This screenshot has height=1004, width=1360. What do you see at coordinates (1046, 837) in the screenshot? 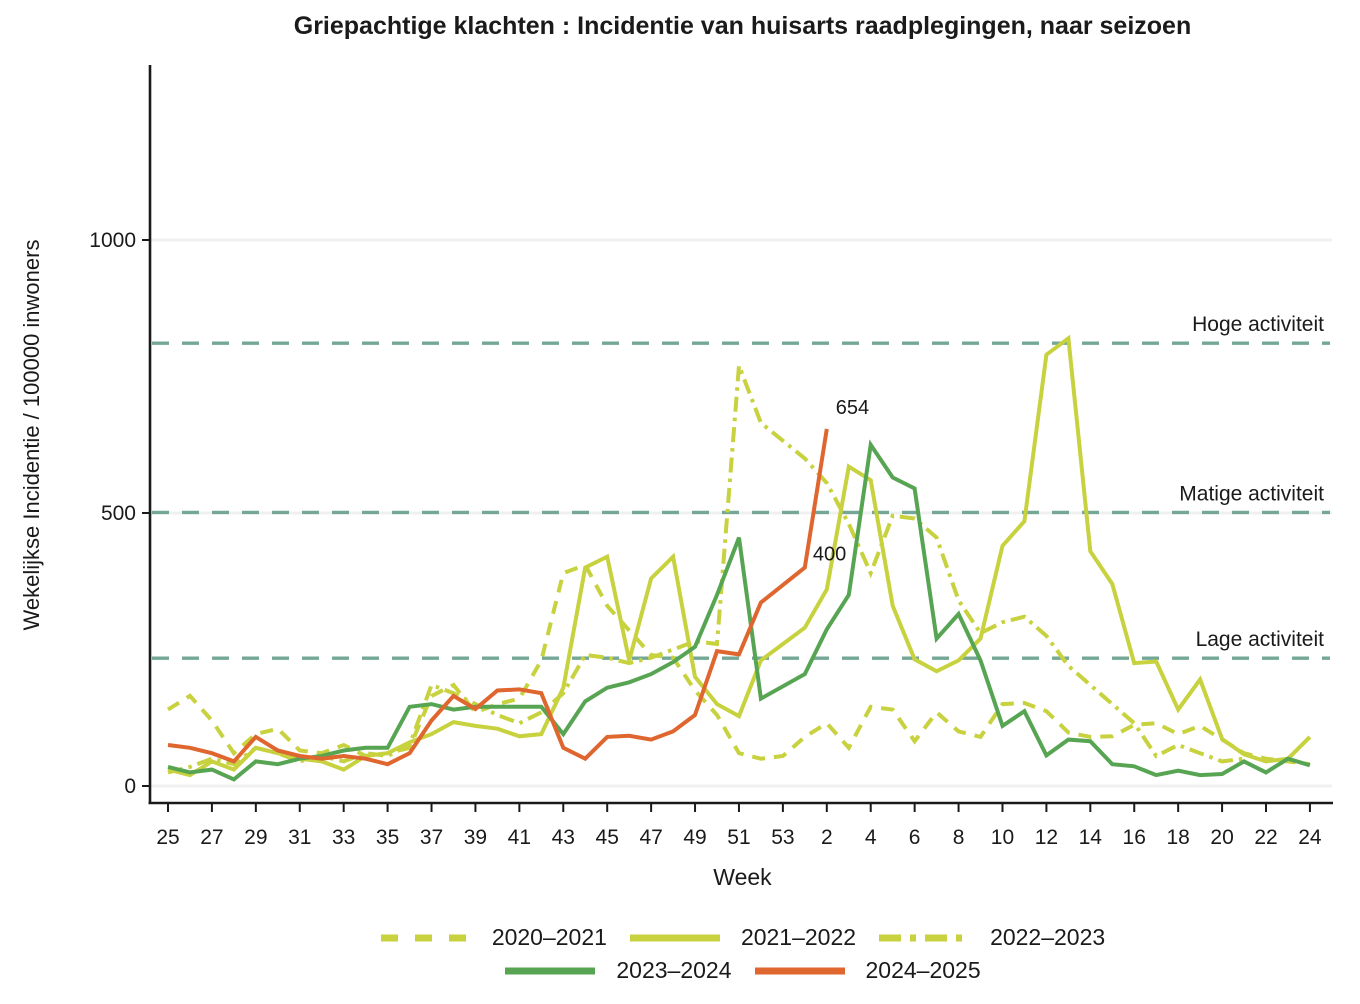
I see `x-tick-label: 12` at bounding box center [1046, 837].